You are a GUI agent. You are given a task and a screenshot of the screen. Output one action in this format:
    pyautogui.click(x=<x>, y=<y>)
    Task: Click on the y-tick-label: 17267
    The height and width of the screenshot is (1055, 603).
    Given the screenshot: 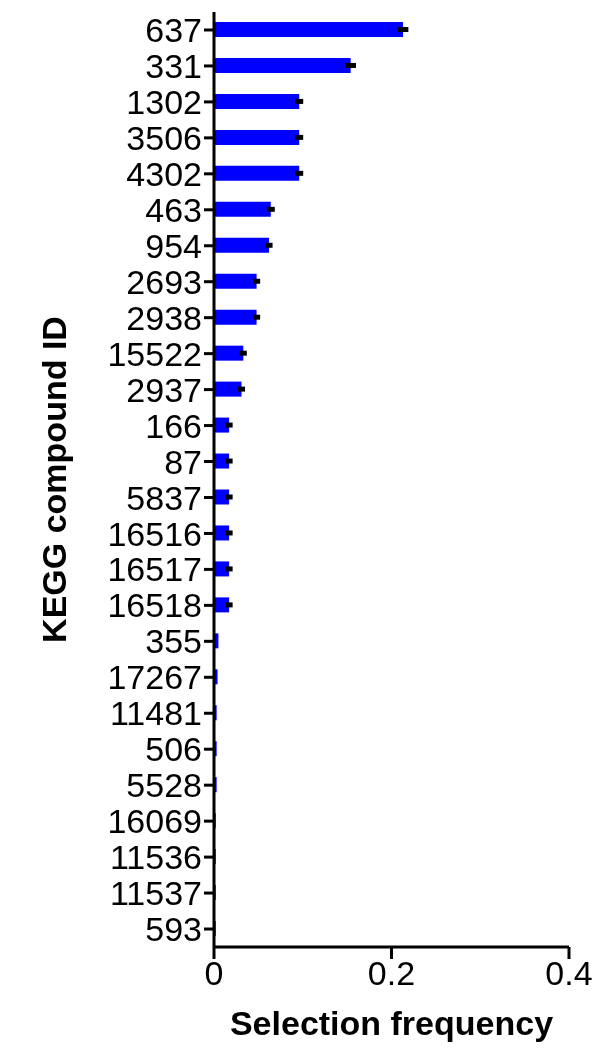 What is the action you would take?
    pyautogui.click(x=154, y=677)
    